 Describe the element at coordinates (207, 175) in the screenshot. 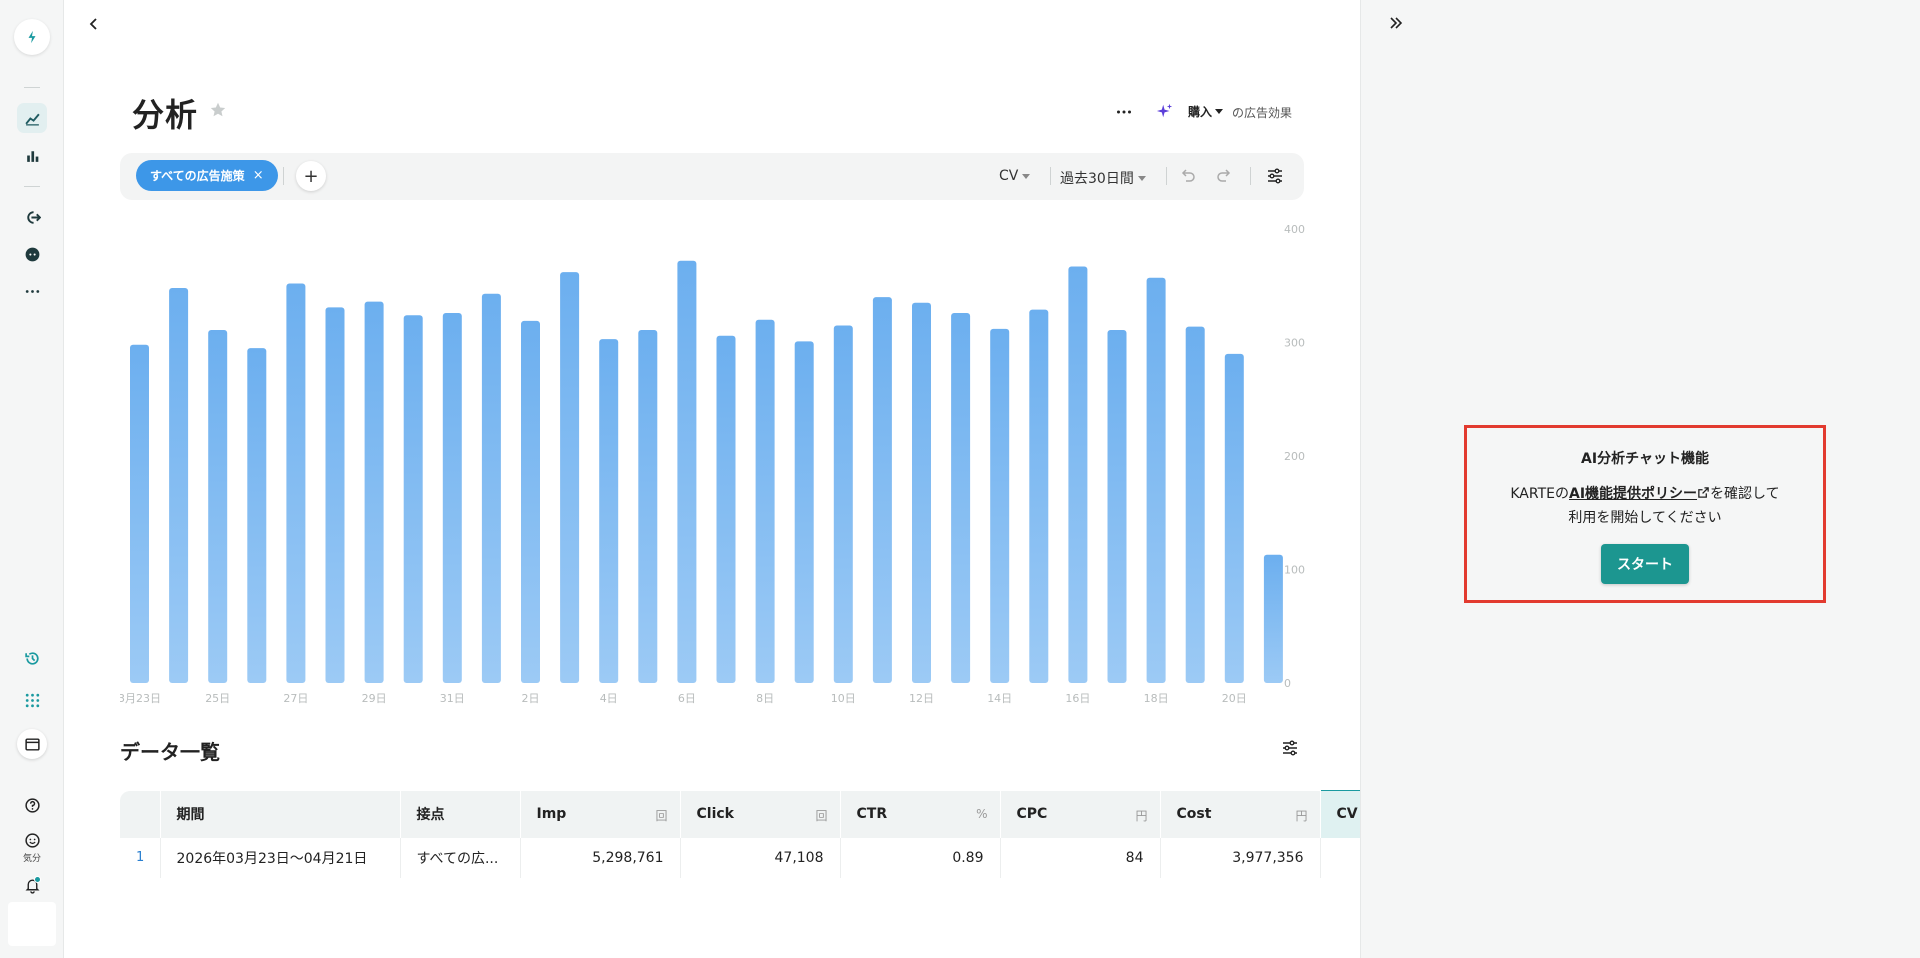

I see `filter-chip: すべての広告施策 ×` at that location.